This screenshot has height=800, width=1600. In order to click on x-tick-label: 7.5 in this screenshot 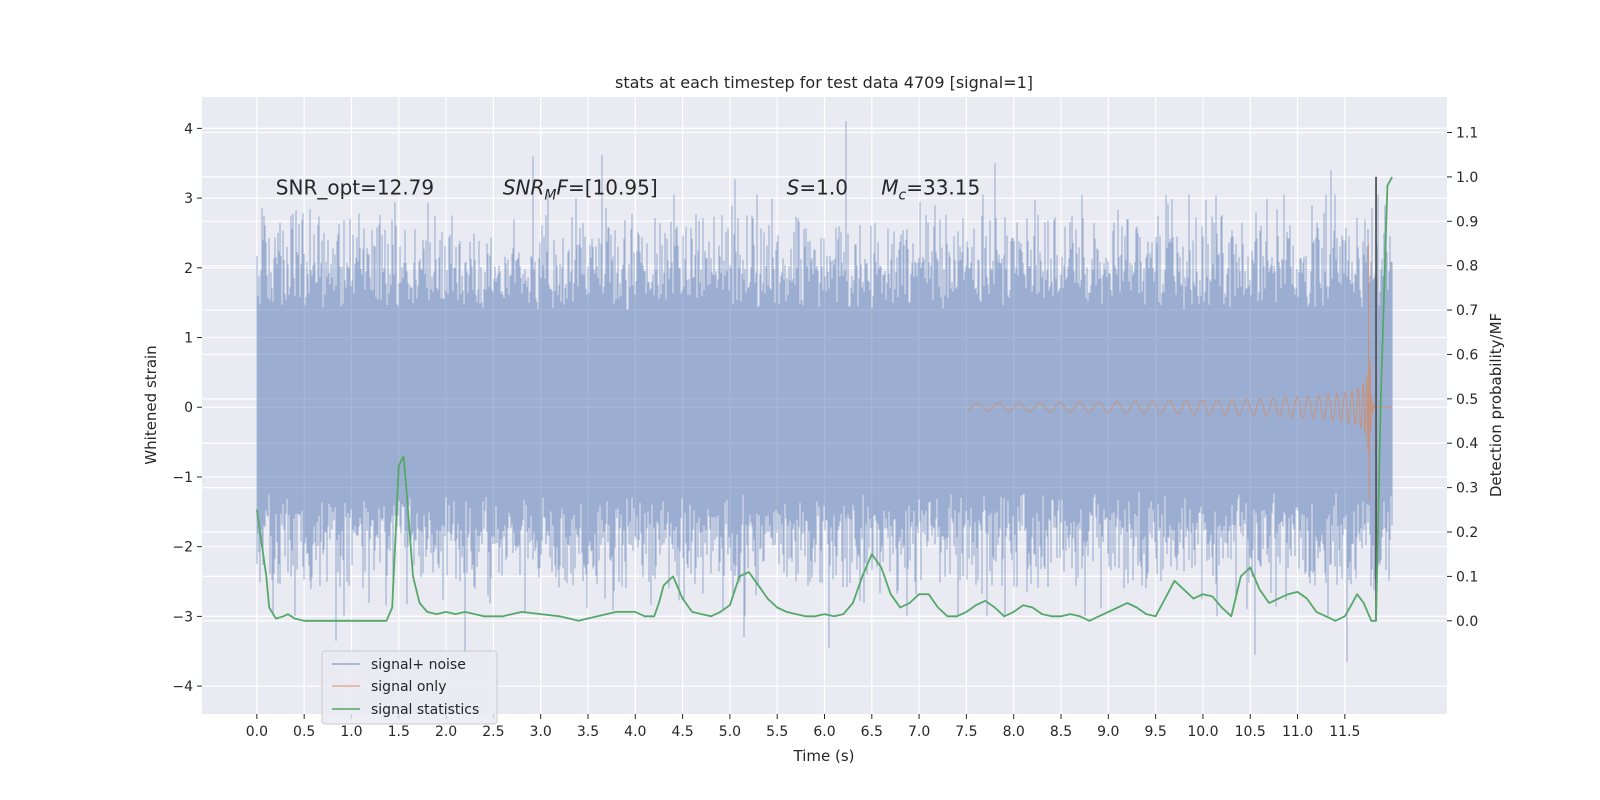, I will do `click(966, 732)`.